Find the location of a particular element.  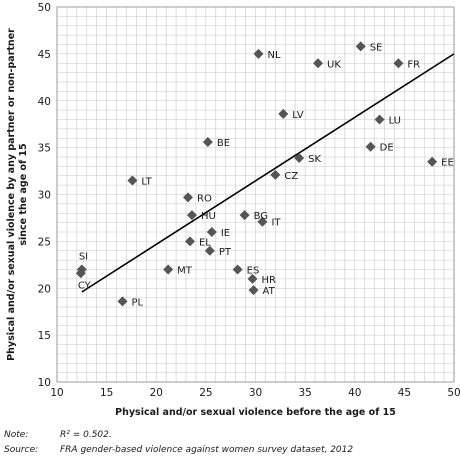

y-axis-title-line: since the age of 15 is located at coordinates (23, 194).